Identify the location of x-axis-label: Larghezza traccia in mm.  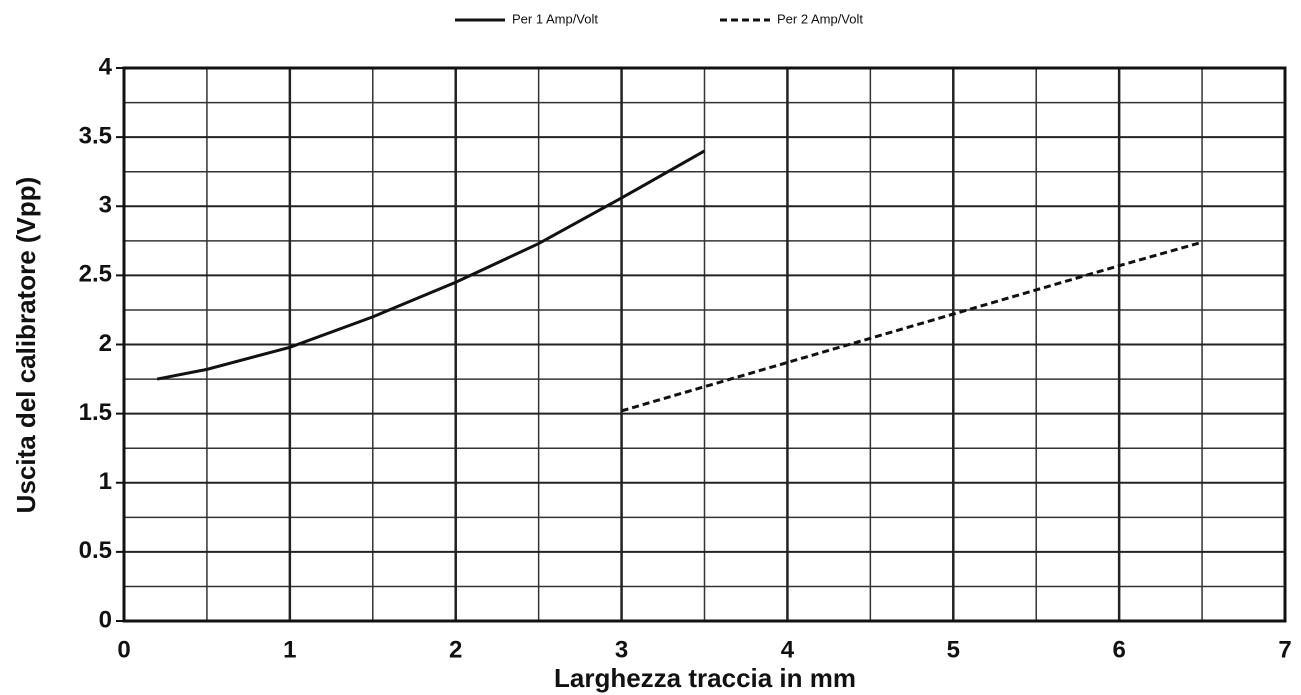
(705, 678).